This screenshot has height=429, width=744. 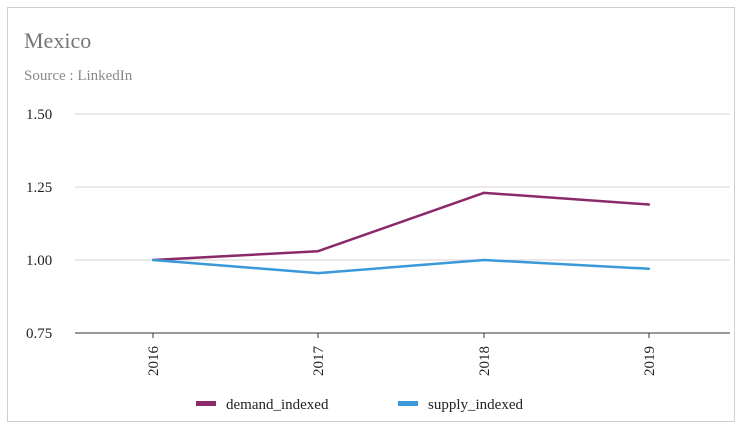 What do you see at coordinates (58, 40) in the screenshot?
I see `chart-title: Mexico` at bounding box center [58, 40].